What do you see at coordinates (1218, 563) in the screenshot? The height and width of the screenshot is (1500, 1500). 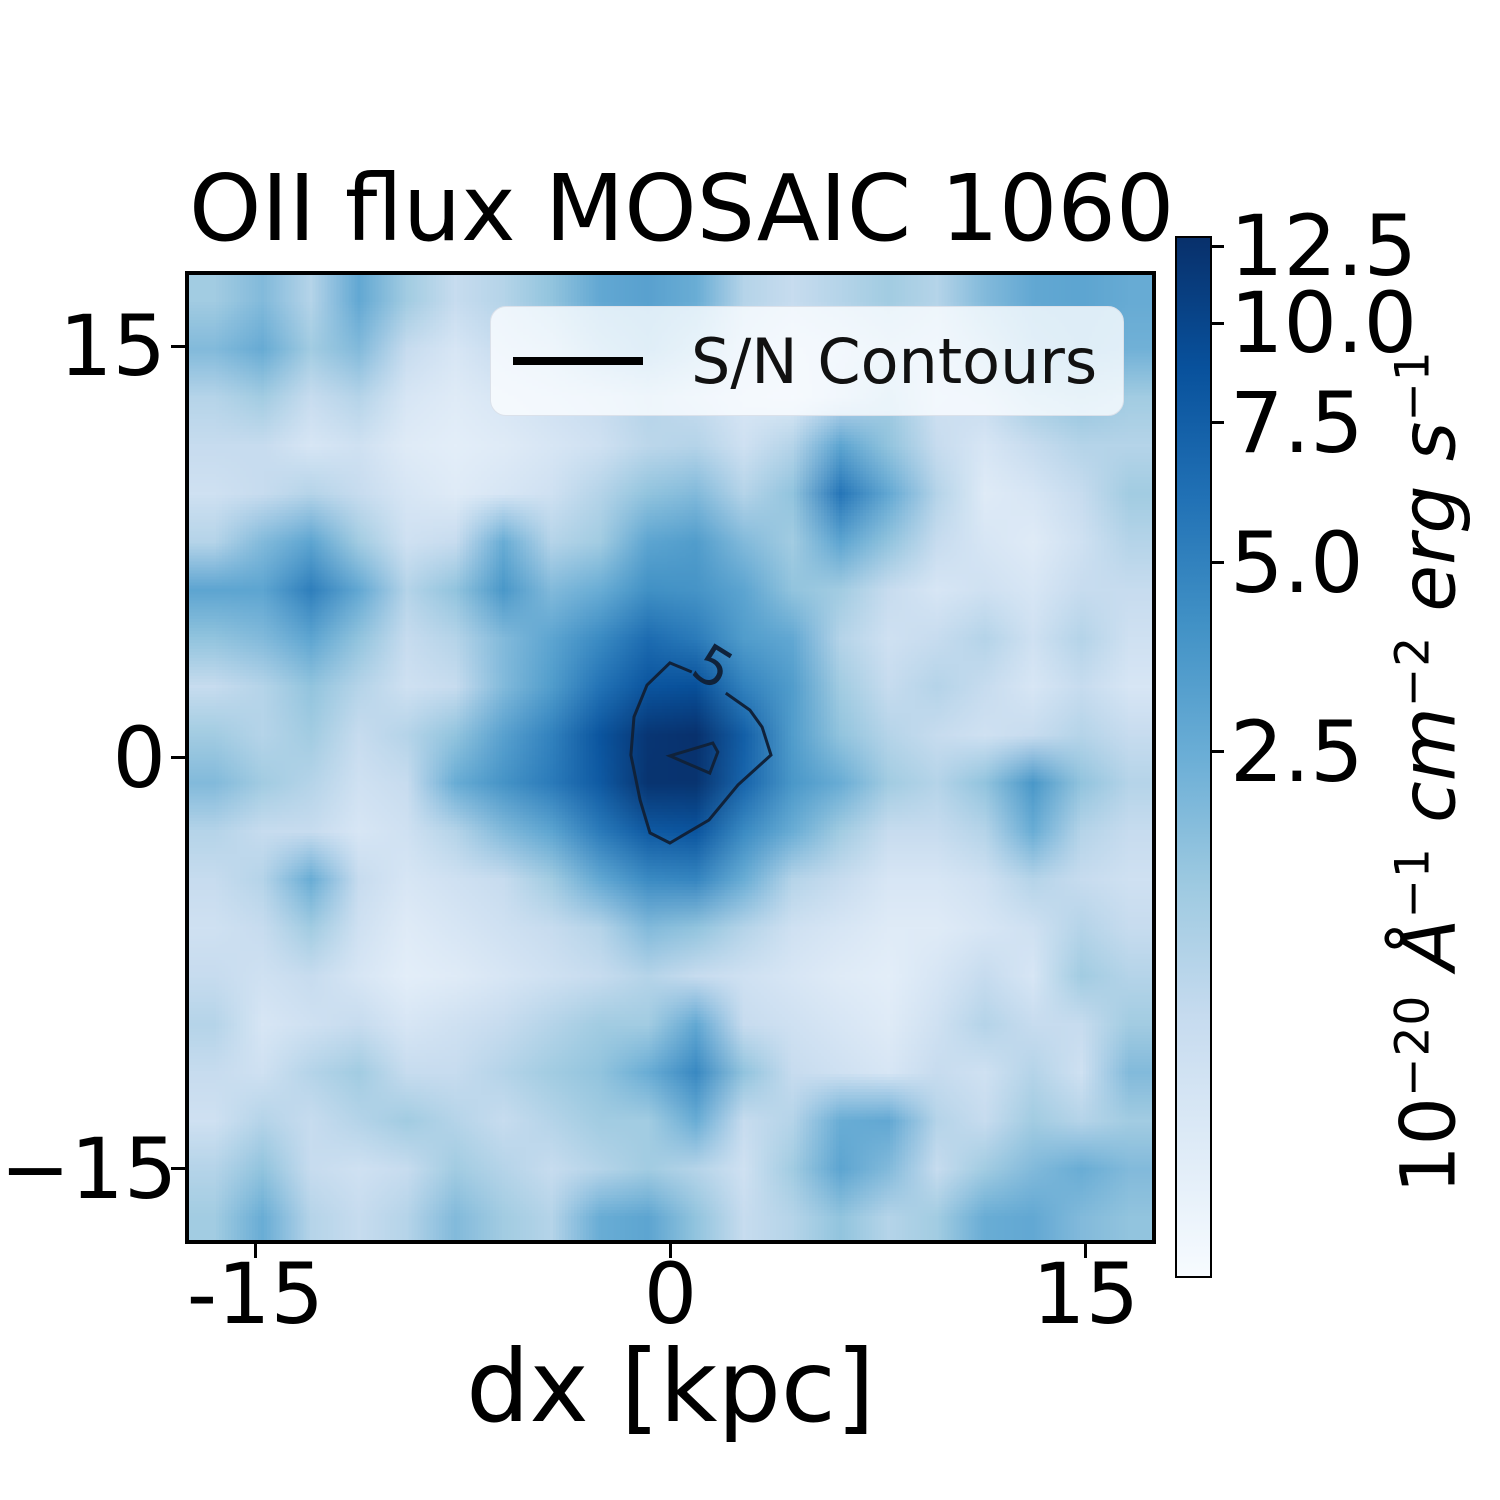 I see `colorbar-tick-mark-5.0` at bounding box center [1218, 563].